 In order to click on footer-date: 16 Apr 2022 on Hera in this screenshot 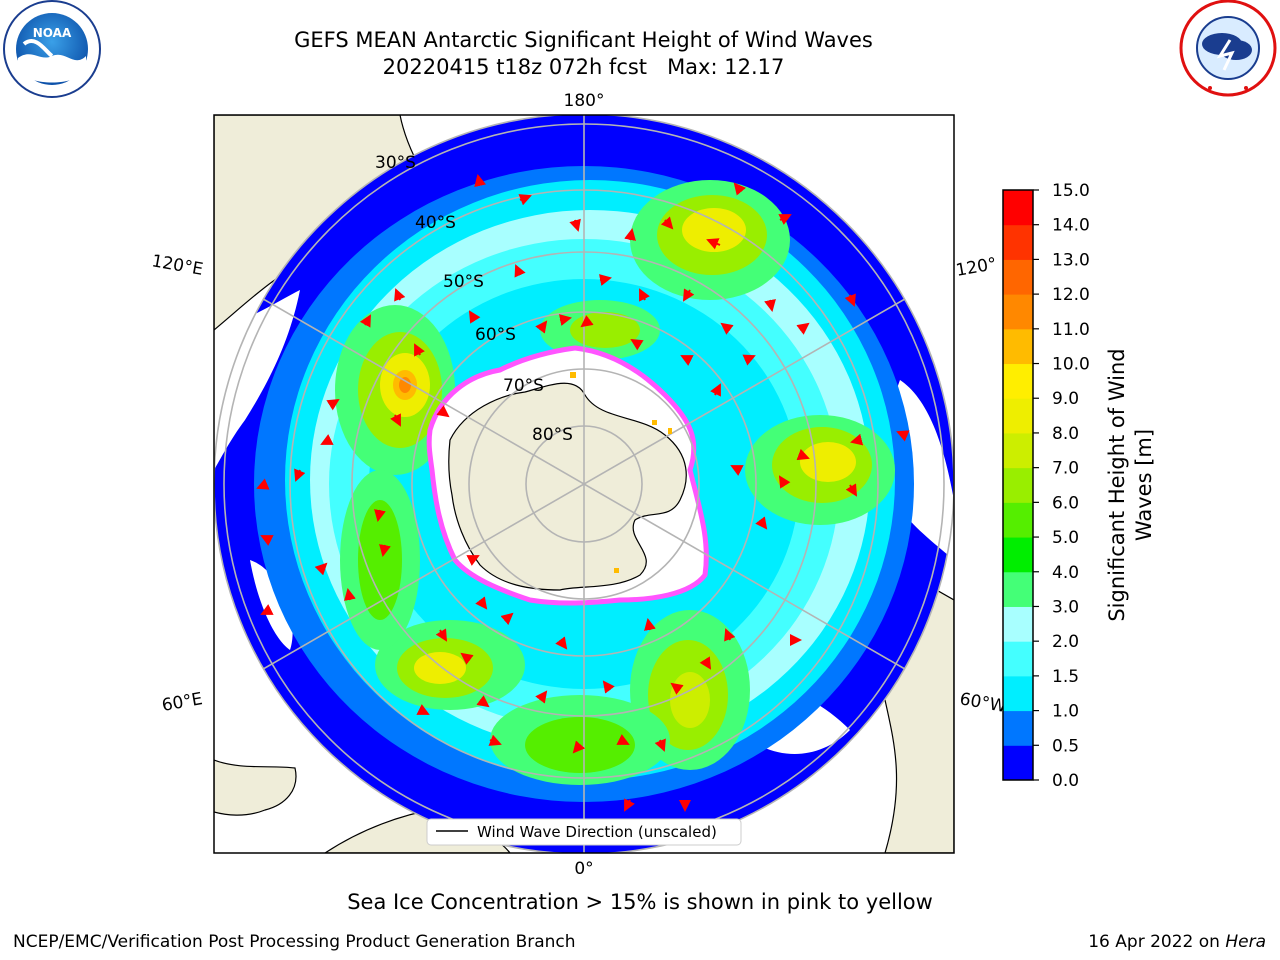, I will do `click(1177, 942)`.